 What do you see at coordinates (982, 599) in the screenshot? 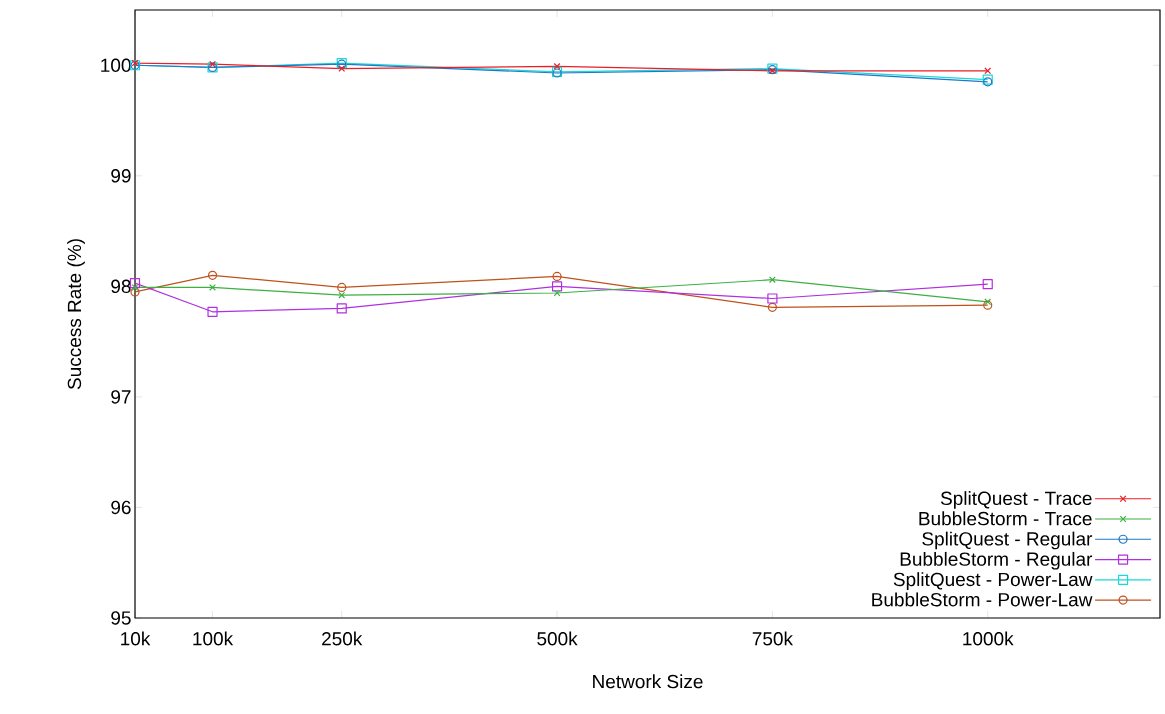
I see `legend-label: BubbleStorm - Power-Law` at bounding box center [982, 599].